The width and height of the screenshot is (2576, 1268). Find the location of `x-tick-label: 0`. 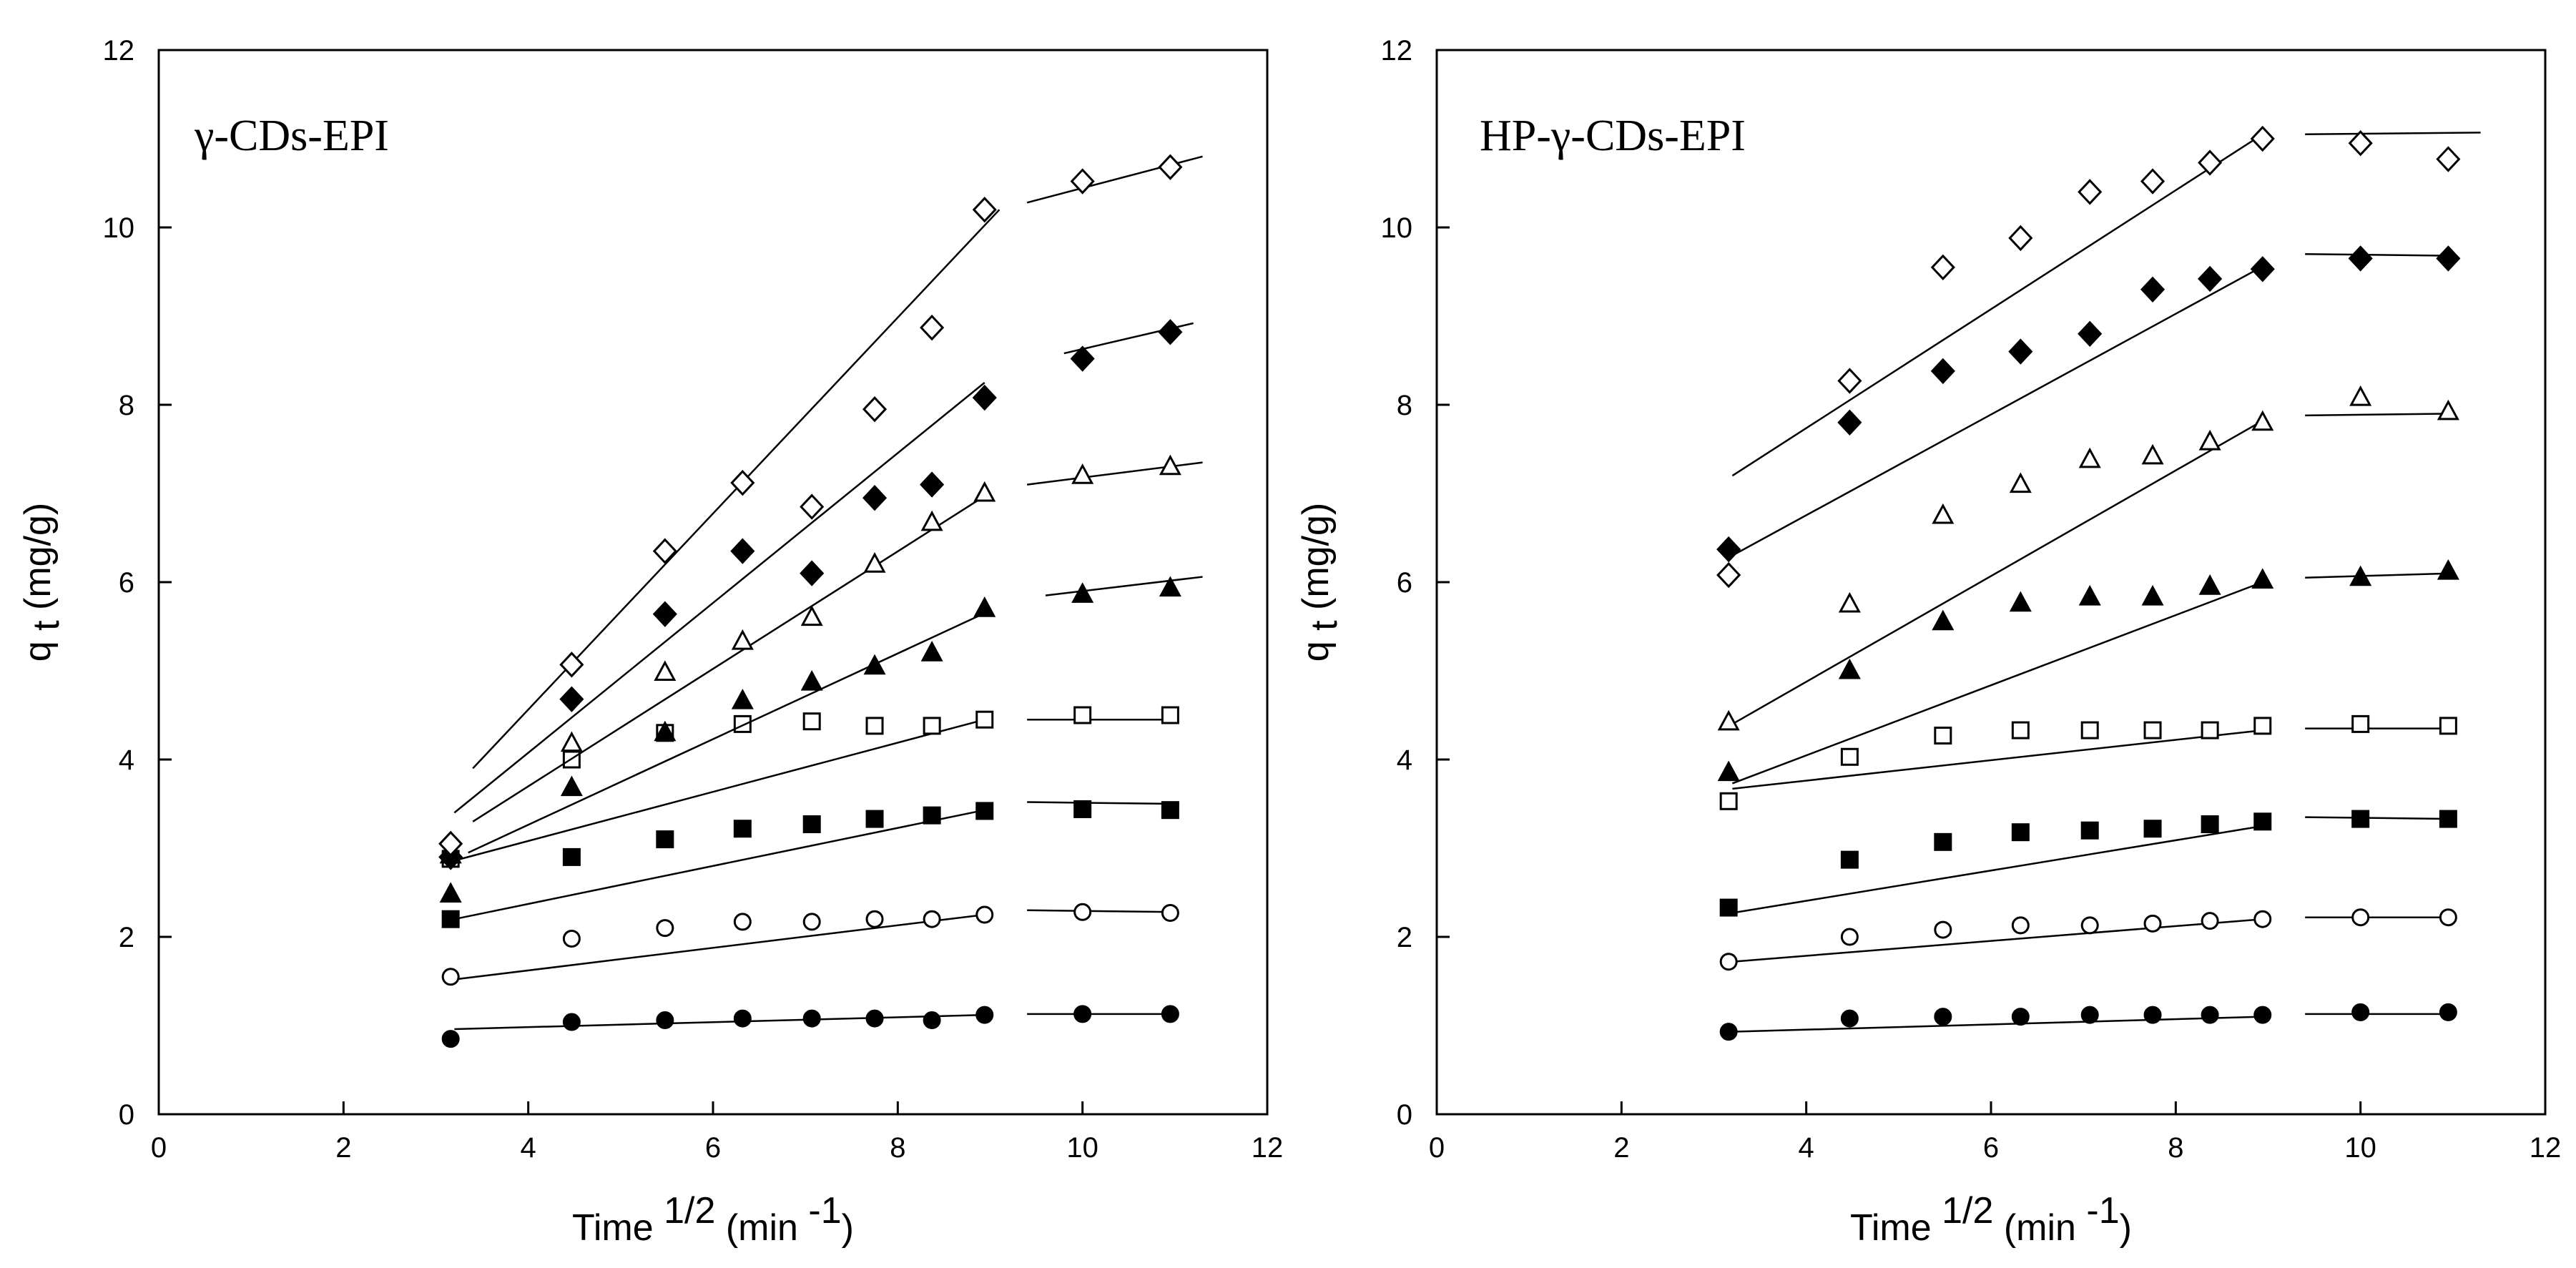

x-tick-label: 0 is located at coordinates (159, 1148).